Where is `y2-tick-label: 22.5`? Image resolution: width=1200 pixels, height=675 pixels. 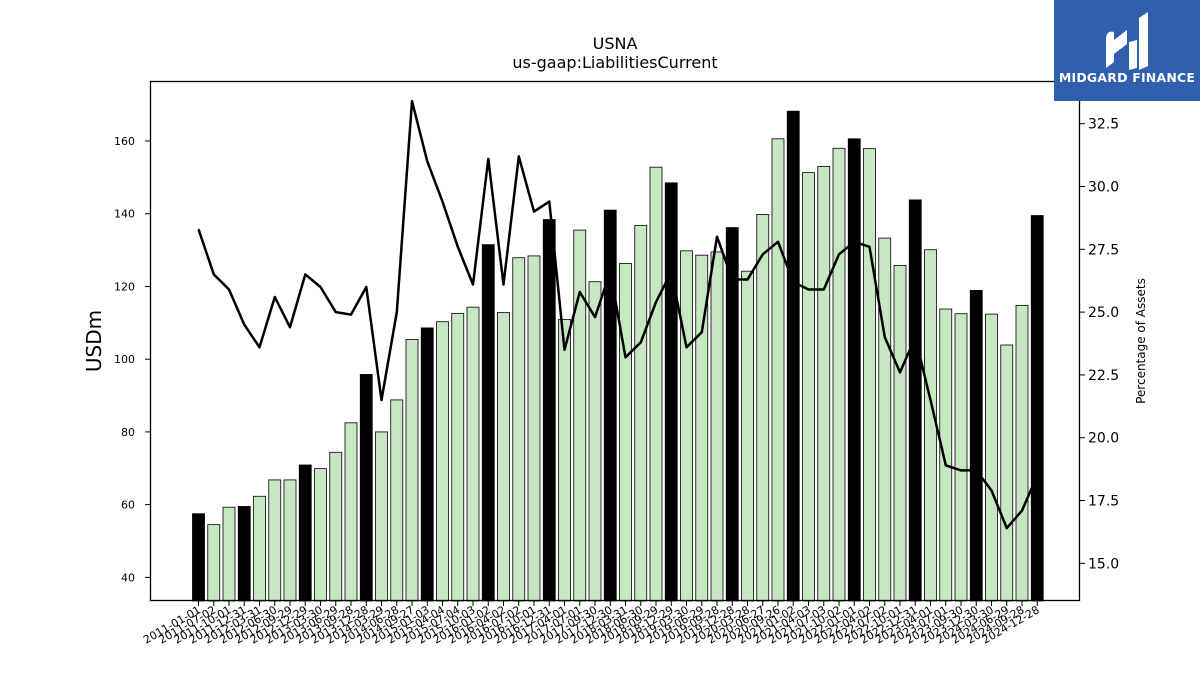
y2-tick-label: 22.5 is located at coordinates (1103, 376).